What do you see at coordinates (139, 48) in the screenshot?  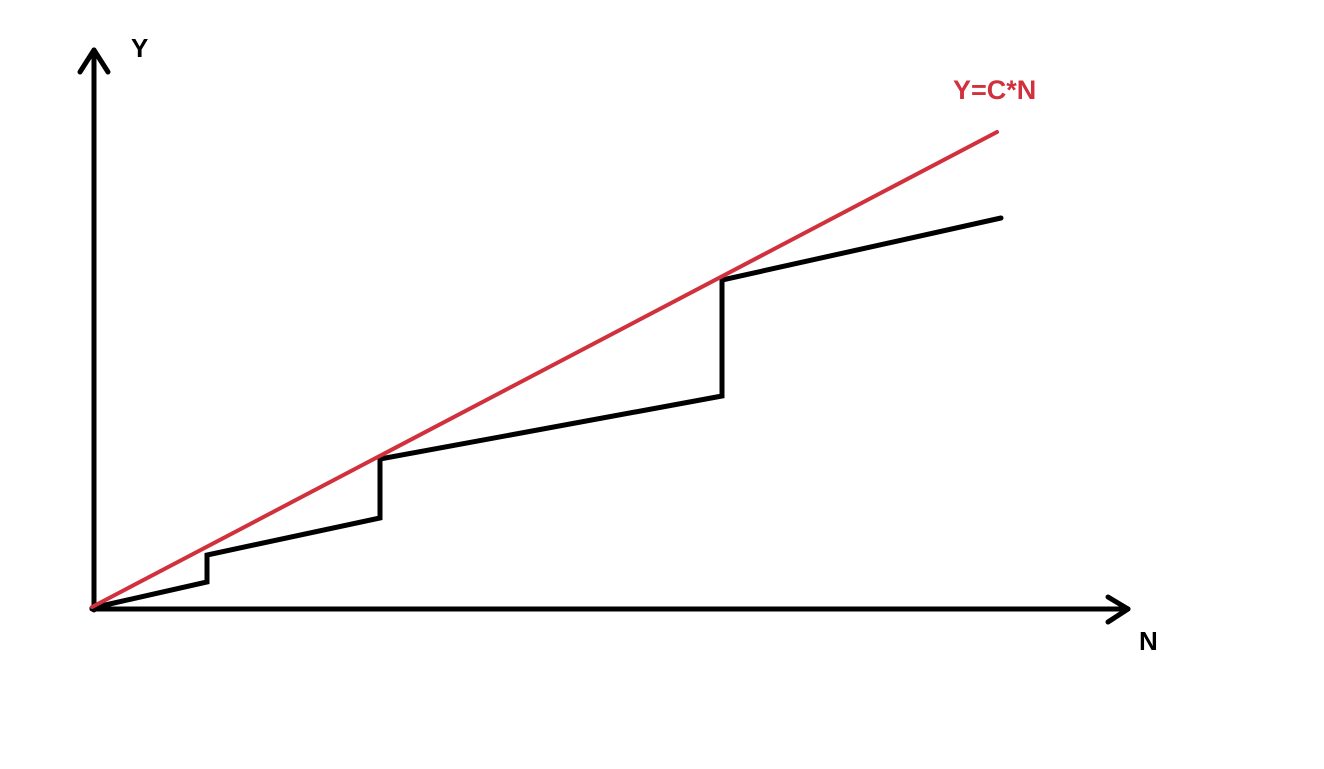 I see `y-axis-label: Y` at bounding box center [139, 48].